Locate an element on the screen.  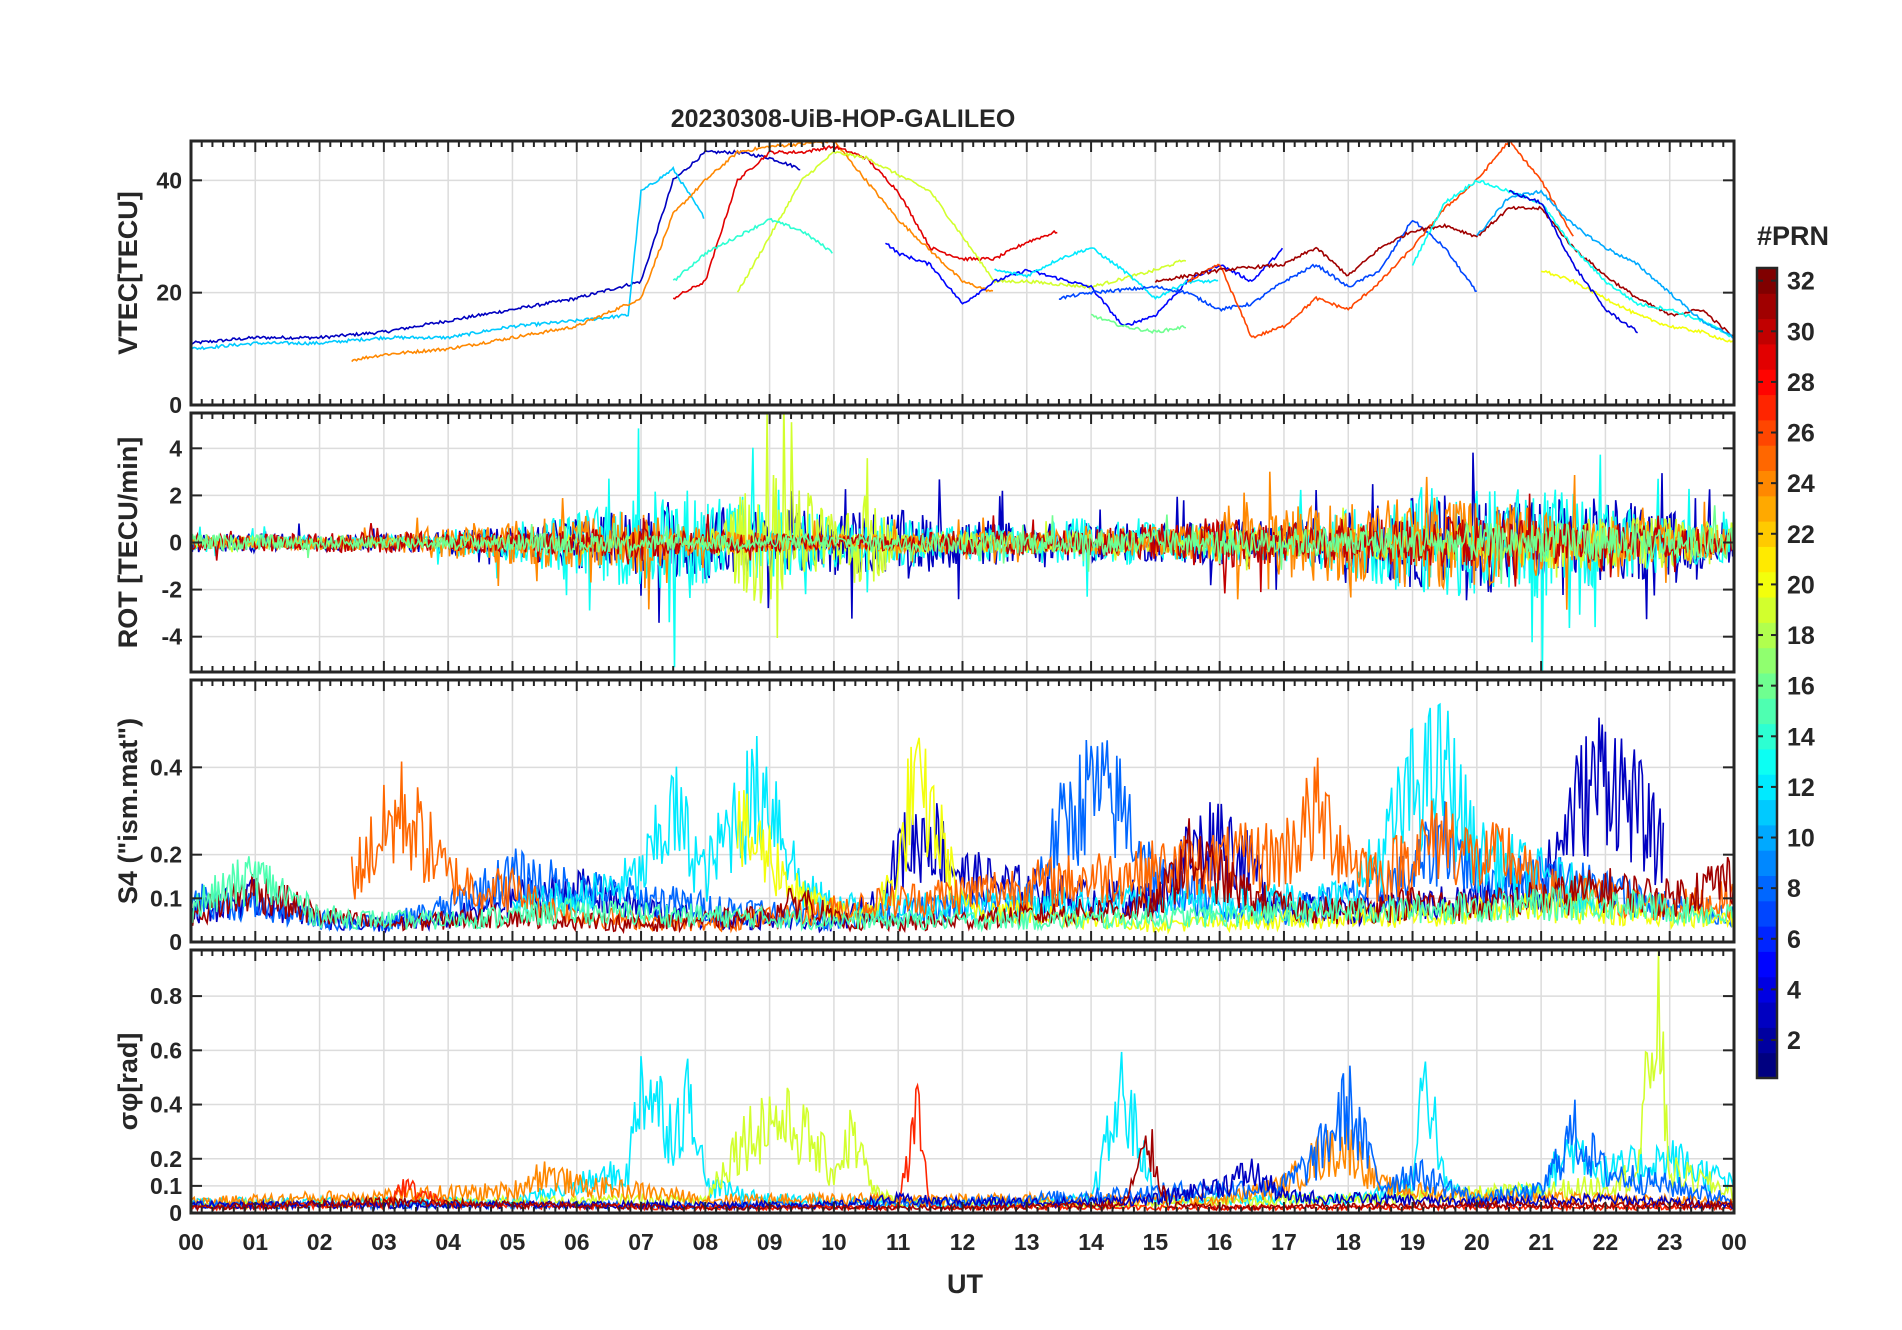
y-ticks: 0 0.1 0.2 0.4 is located at coordinates (942, 854).